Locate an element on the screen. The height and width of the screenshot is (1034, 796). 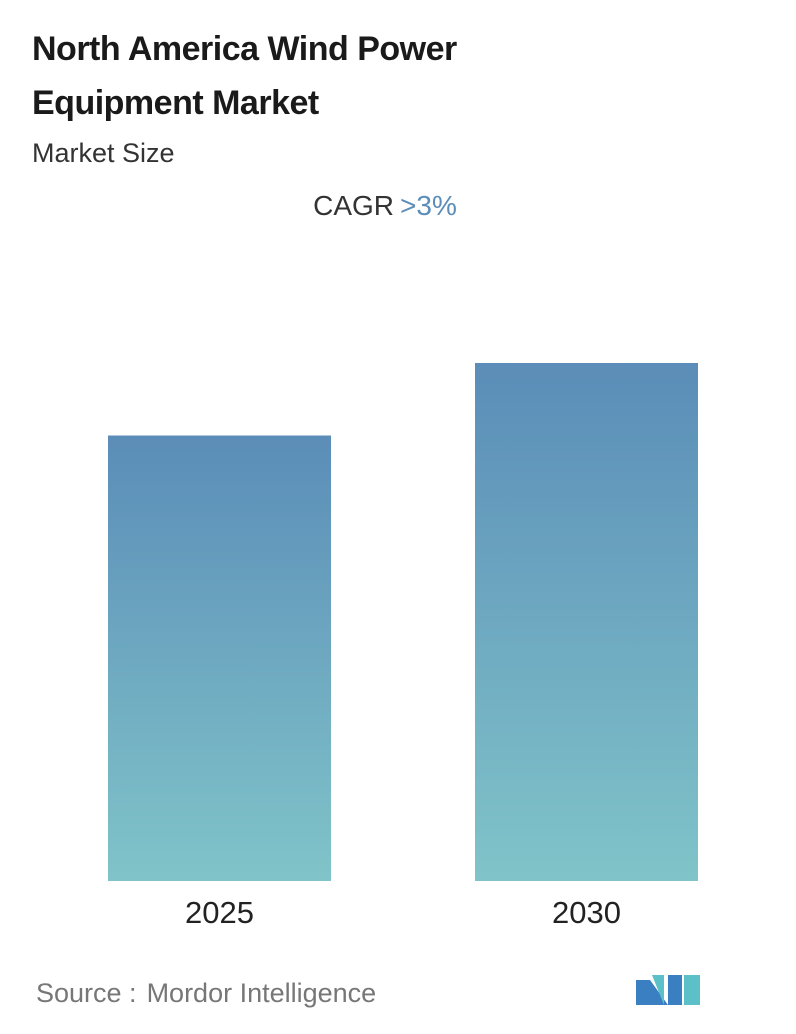
logo is located at coordinates (668, 990).